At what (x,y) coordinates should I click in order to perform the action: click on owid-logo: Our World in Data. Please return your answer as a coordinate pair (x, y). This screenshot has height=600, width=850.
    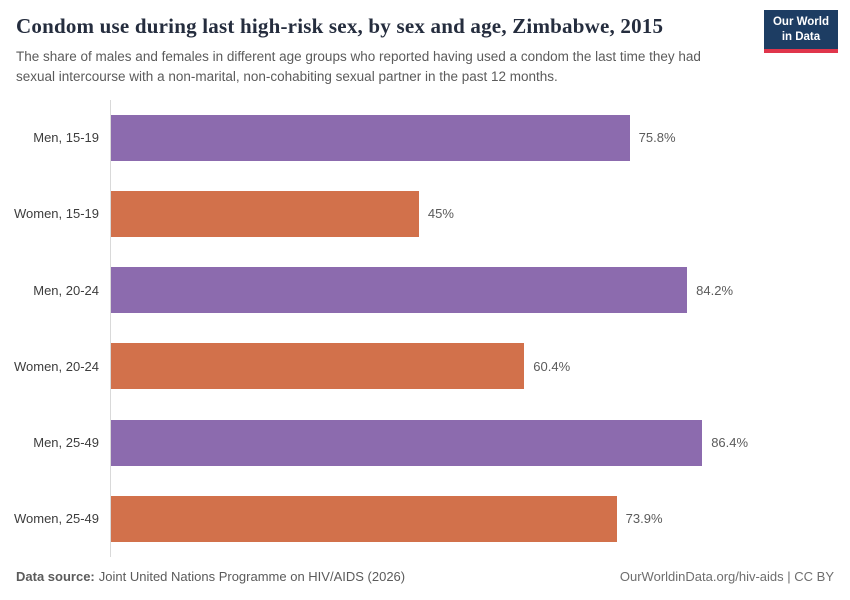
    Looking at the image, I should click on (800, 31).